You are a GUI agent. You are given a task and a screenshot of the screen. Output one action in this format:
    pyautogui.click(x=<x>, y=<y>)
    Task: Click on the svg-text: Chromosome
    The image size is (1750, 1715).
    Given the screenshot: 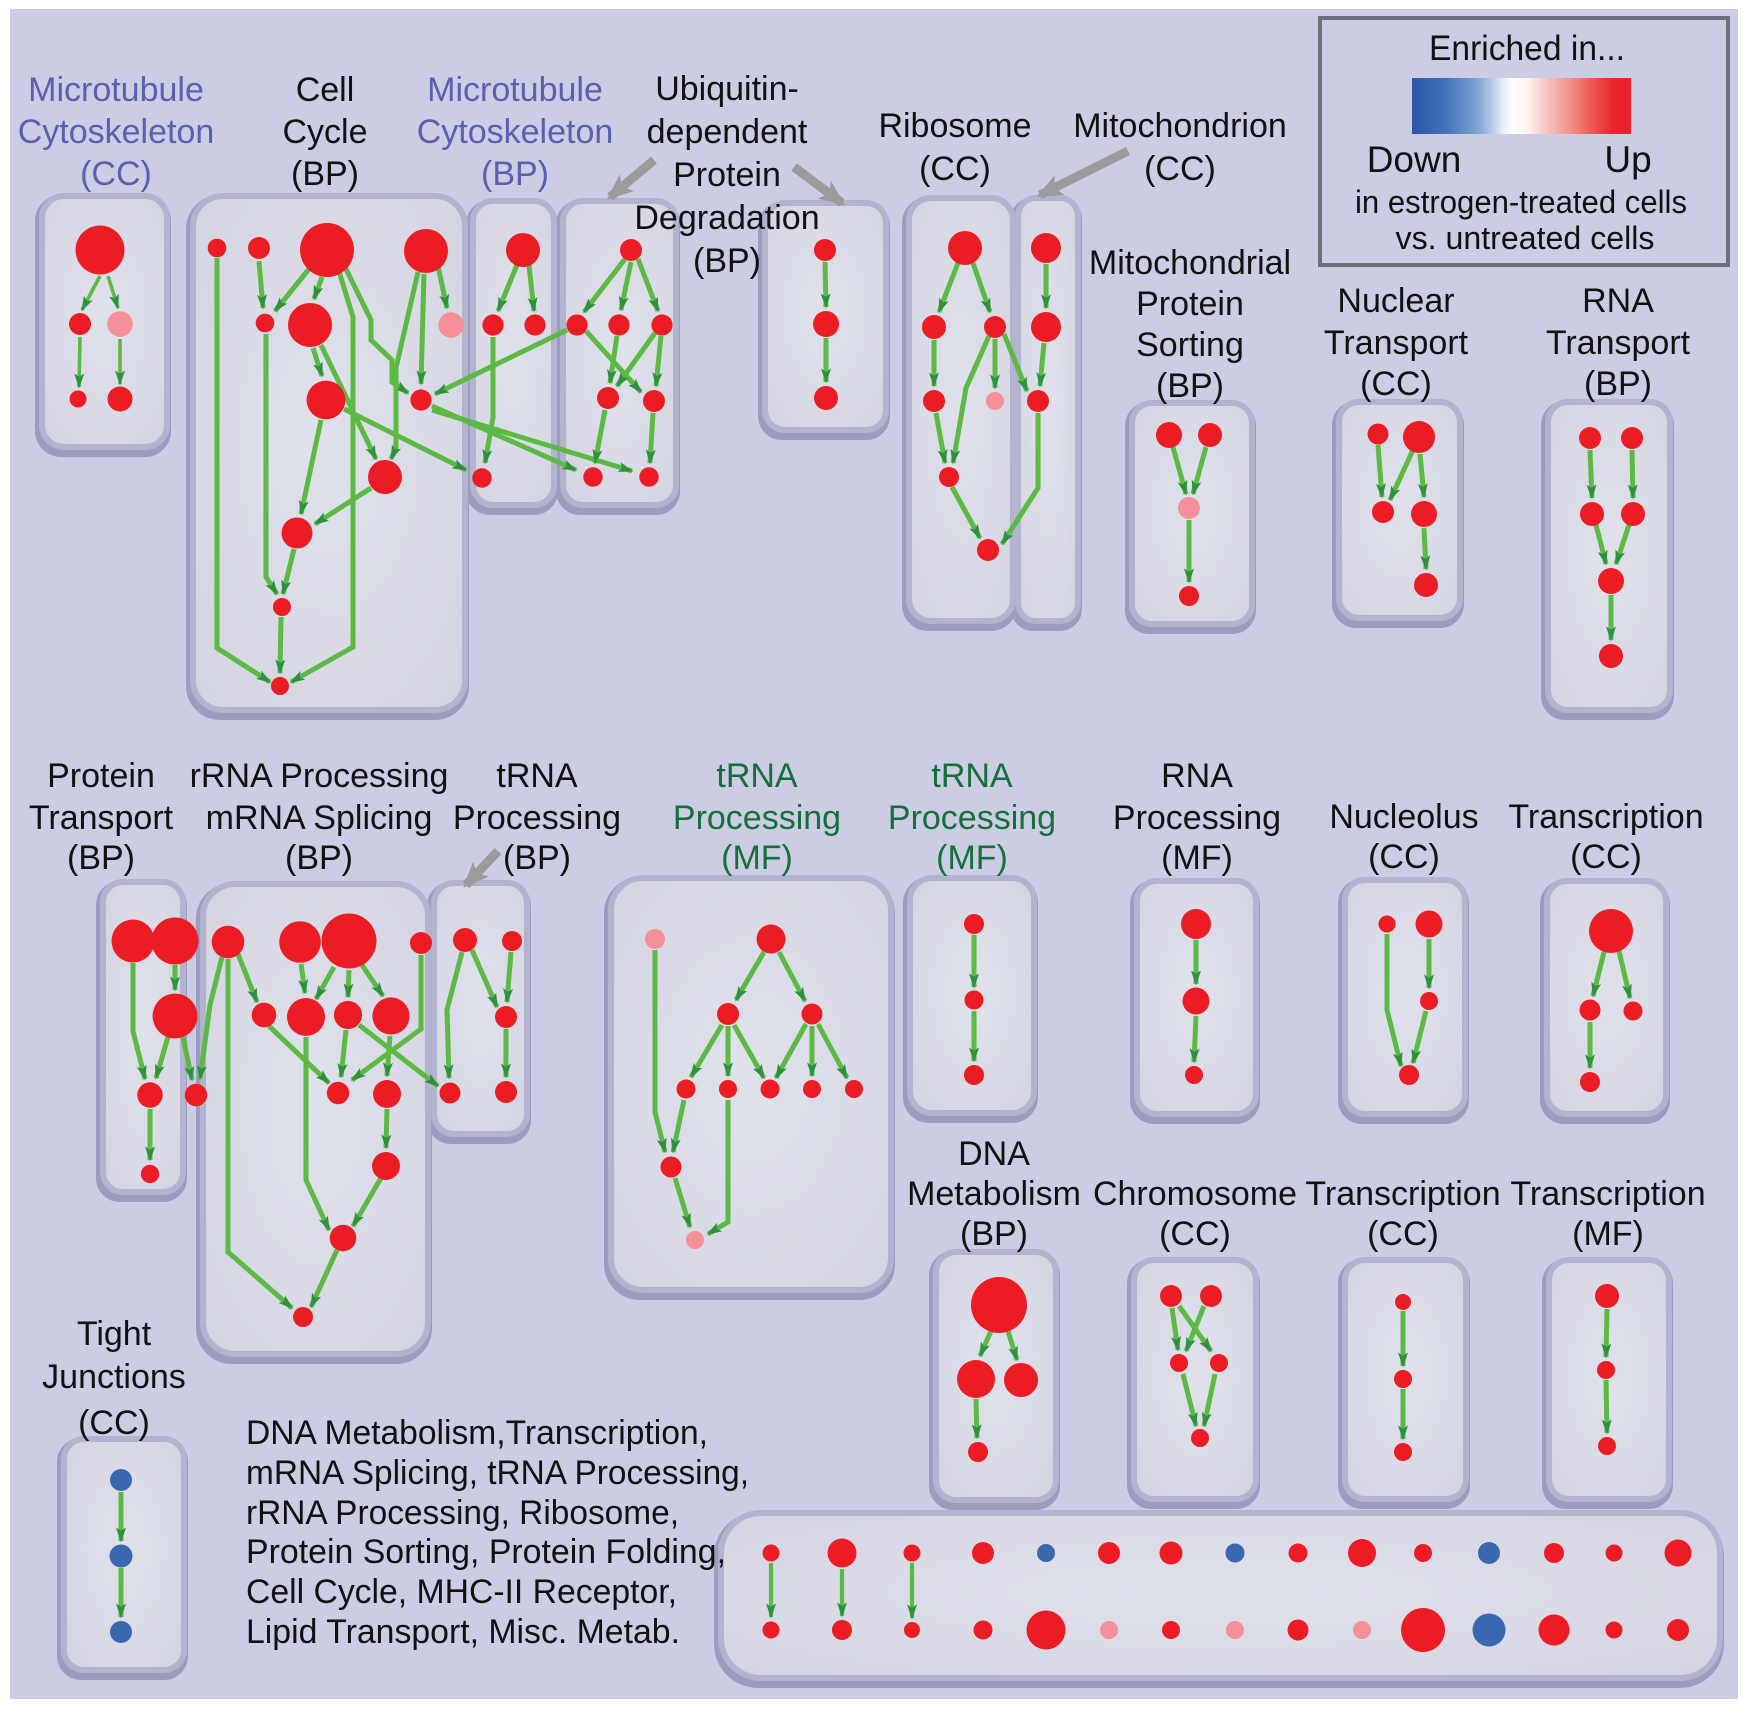 What is the action you would take?
    pyautogui.click(x=1195, y=1194)
    